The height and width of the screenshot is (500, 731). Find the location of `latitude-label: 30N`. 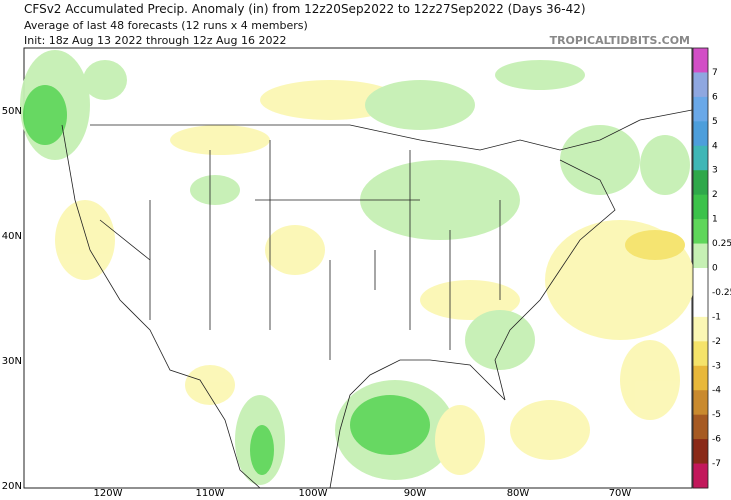

latitude-label: 30N is located at coordinates (12, 361).